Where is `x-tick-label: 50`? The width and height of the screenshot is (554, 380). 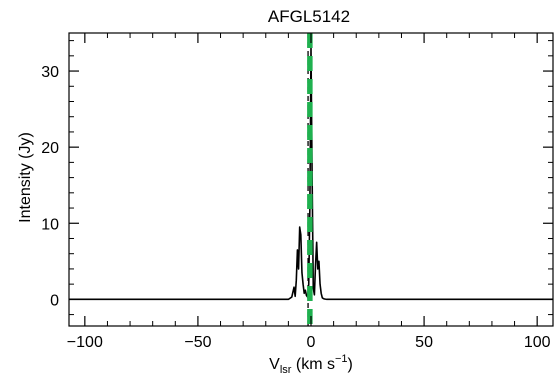
x-tick-label: 50 is located at coordinates (424, 342).